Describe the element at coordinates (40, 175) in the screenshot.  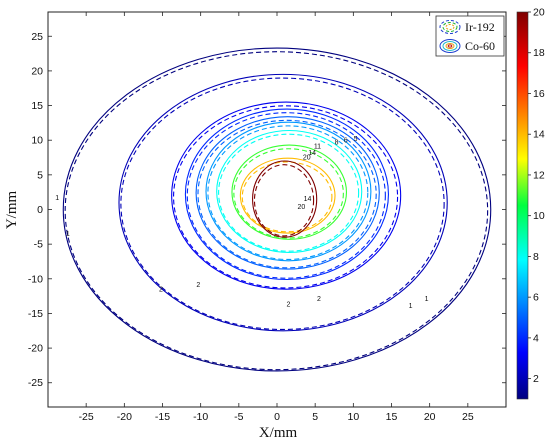
I see `y-tick-label: 5` at that location.